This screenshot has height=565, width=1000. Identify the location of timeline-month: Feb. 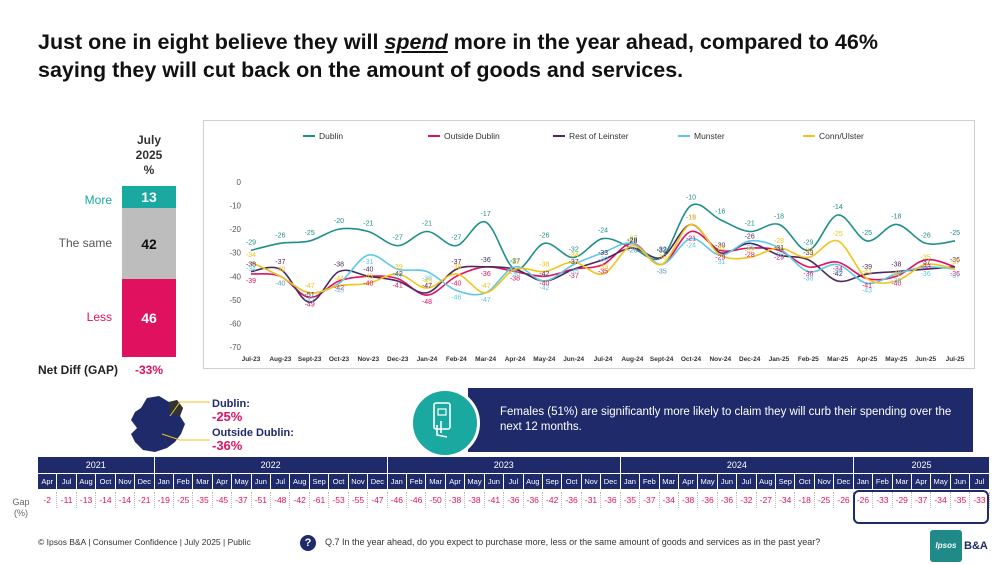
(883, 481).